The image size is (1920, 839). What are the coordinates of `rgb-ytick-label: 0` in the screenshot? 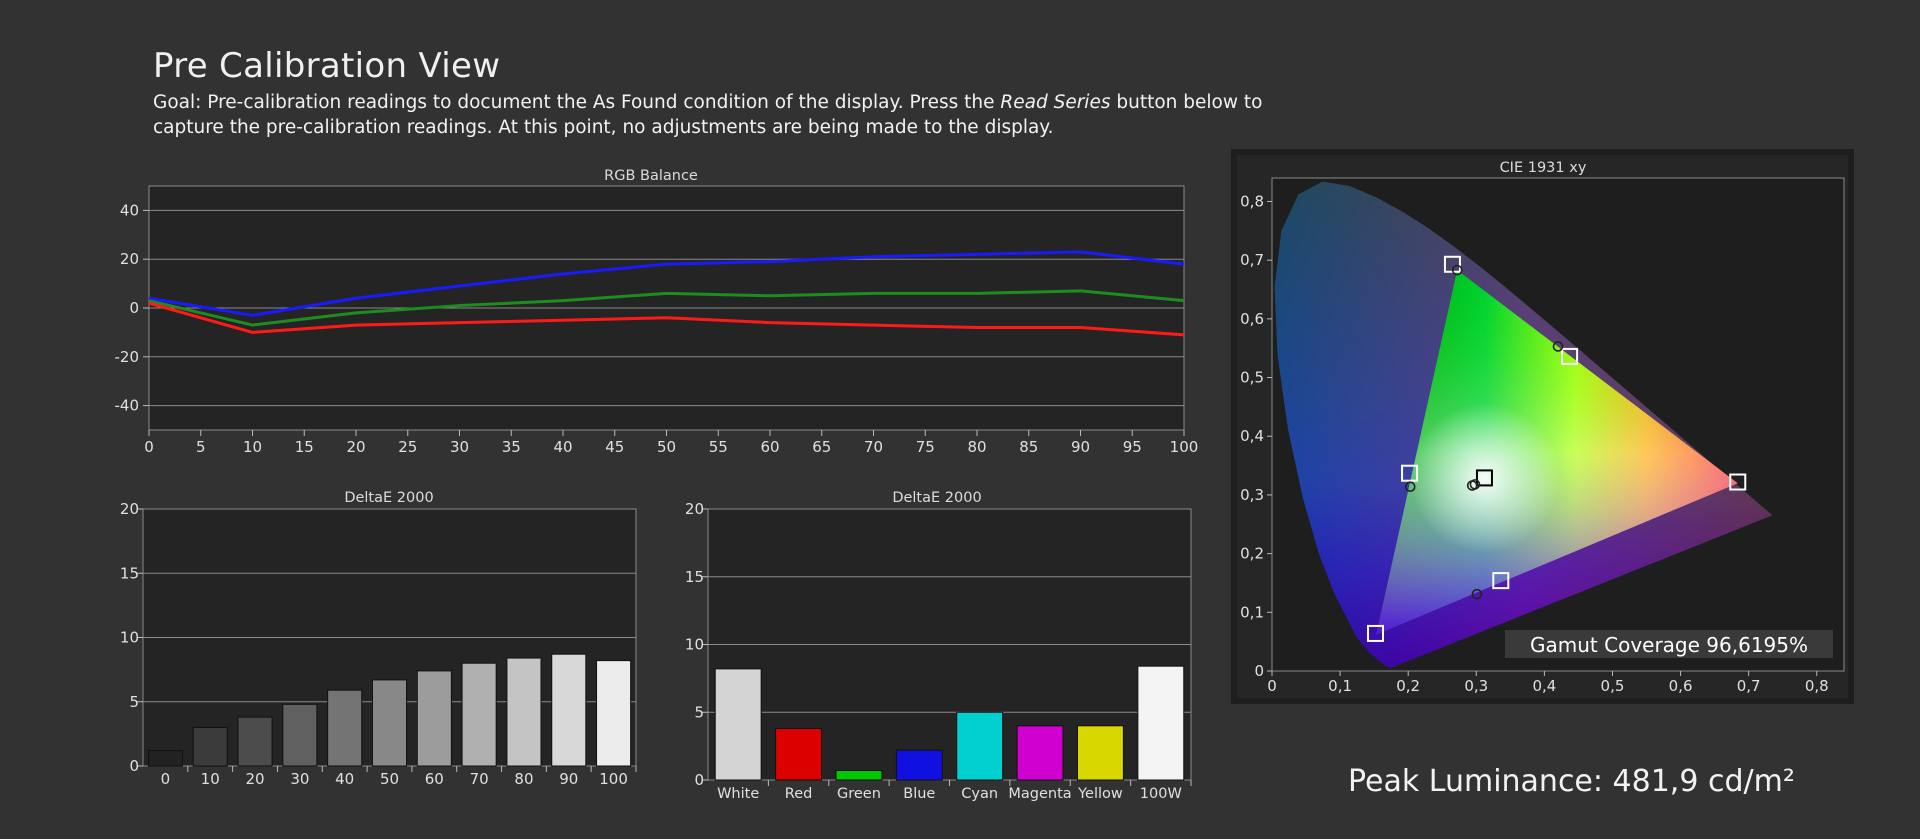 It's located at (134, 308).